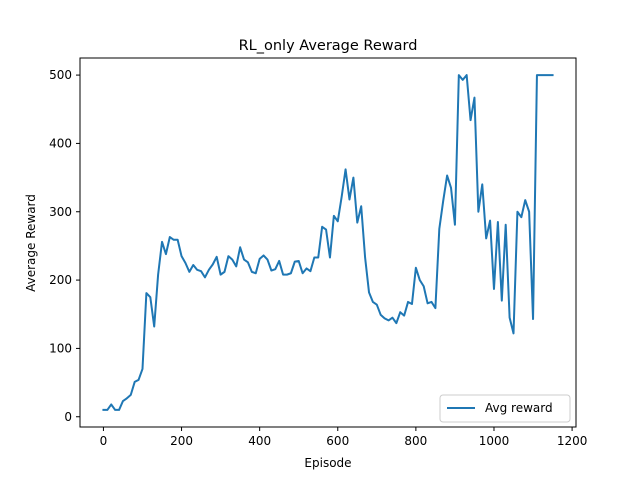  I want to click on legend-label-avg-reward: Avg reward, so click(519, 408).